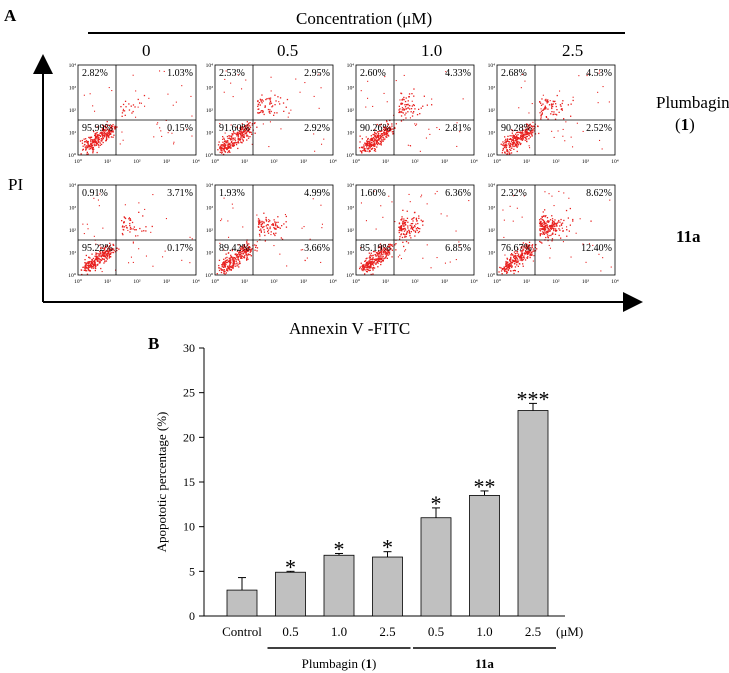  Describe the element at coordinates (288, 50) in the screenshot. I see `concentration-0-5: 0.5` at that location.